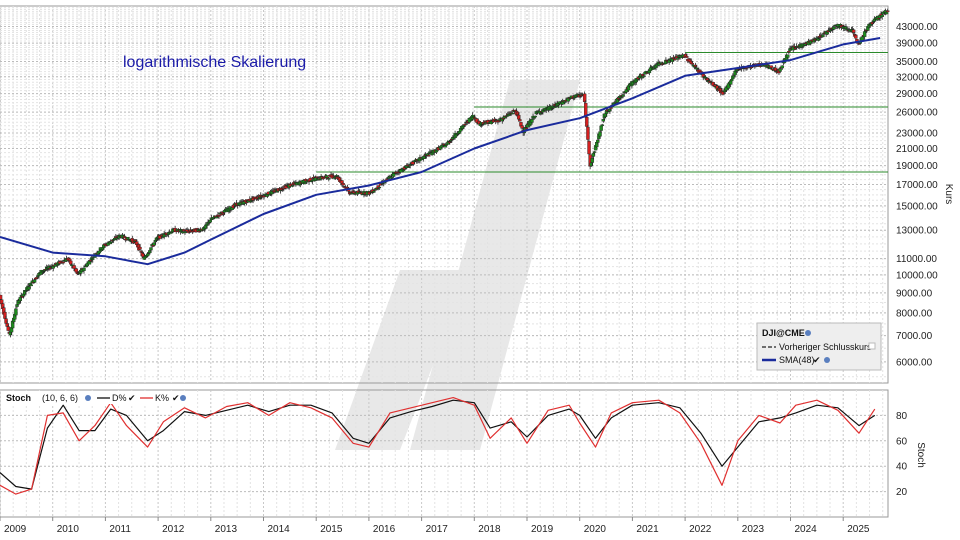 The width and height of the screenshot is (960, 540). What do you see at coordinates (214, 62) in the screenshot?
I see `price-annotation: logarithmische Skalierung` at bounding box center [214, 62].